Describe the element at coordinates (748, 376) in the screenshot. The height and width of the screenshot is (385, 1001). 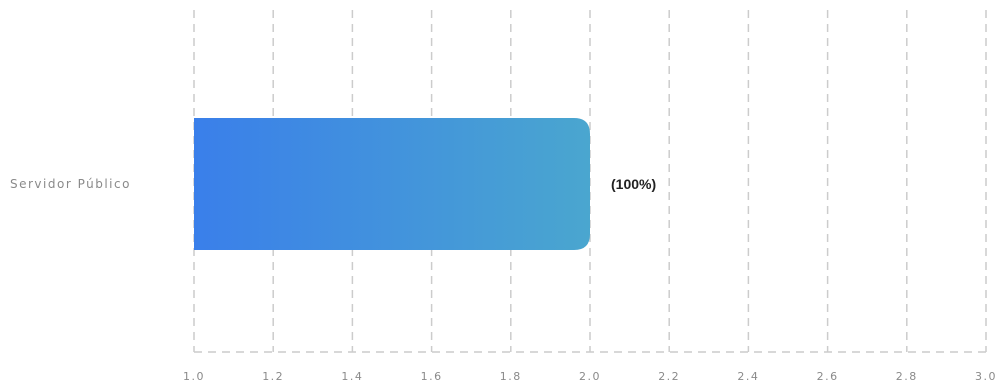
I see `x-tick-label: 2.4` at that location.